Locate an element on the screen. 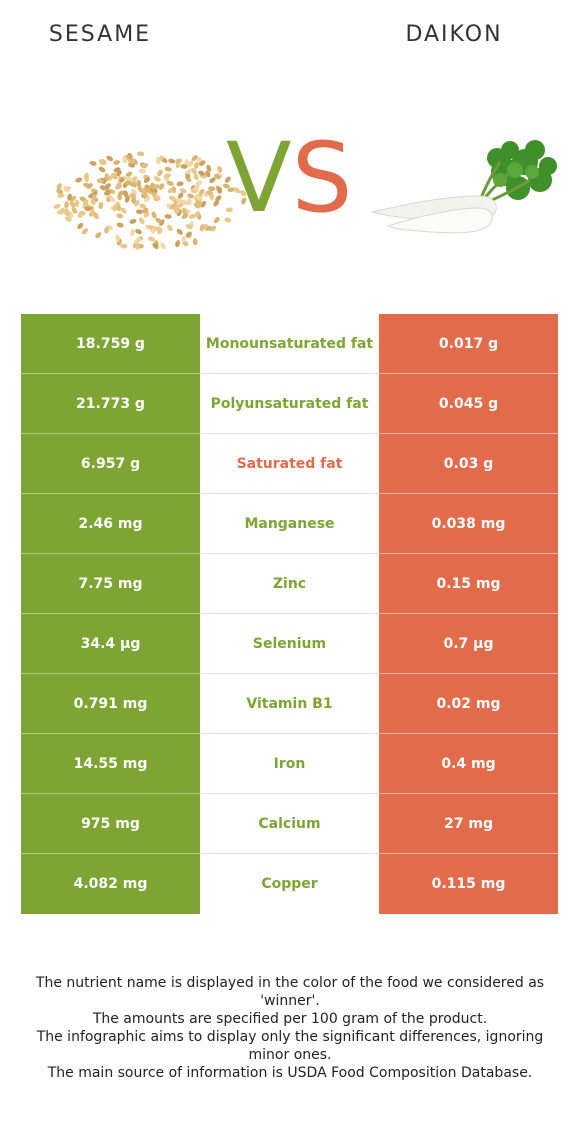 The image size is (580, 1144). left-value: 2.46 mg is located at coordinates (110, 524).